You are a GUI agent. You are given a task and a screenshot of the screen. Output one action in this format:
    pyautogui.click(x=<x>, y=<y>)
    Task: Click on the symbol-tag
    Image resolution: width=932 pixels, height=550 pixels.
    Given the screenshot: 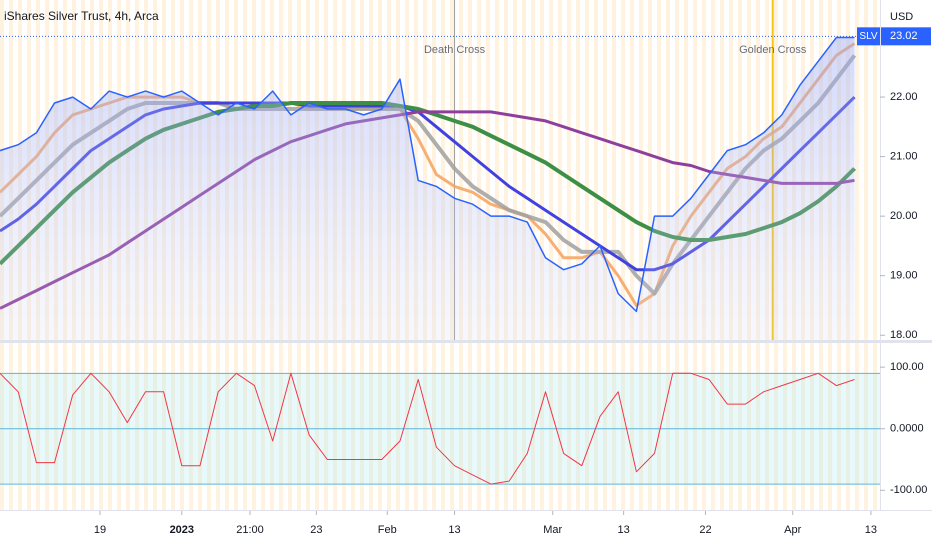 What is the action you would take?
    pyautogui.click(x=868, y=36)
    